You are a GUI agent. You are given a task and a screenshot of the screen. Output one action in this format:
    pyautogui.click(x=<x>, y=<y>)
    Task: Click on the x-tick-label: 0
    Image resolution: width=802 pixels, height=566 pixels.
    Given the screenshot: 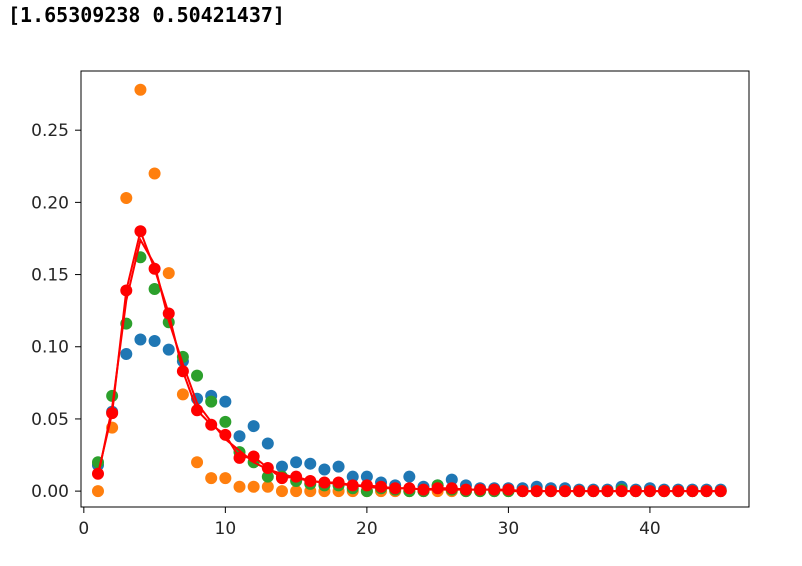 What is the action you would take?
    pyautogui.click(x=83, y=529)
    